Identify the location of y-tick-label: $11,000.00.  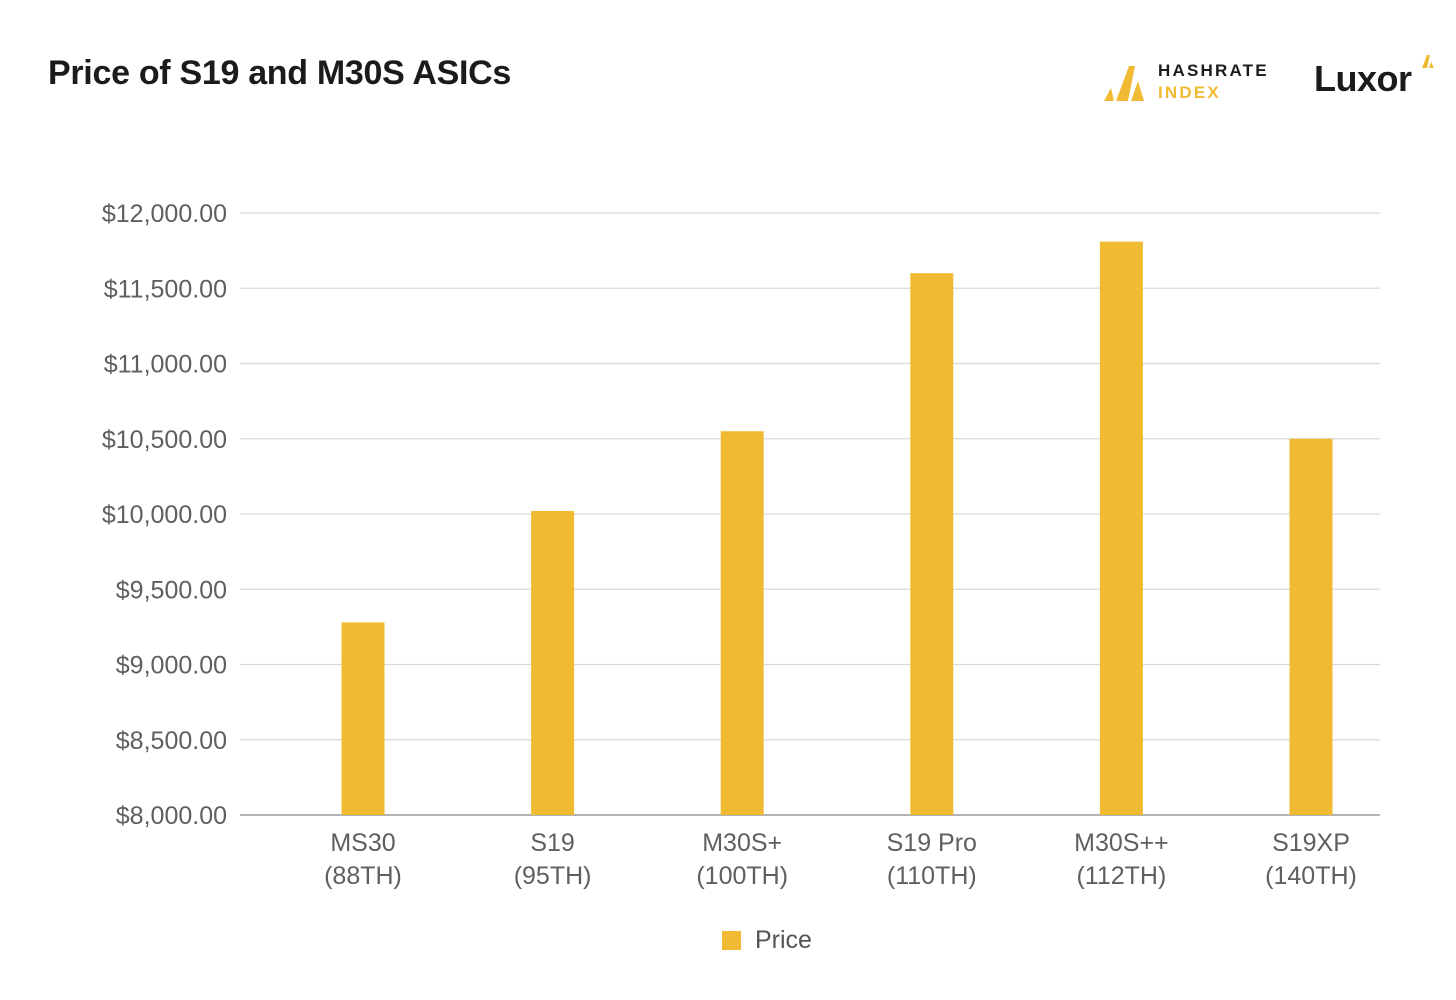
(165, 365).